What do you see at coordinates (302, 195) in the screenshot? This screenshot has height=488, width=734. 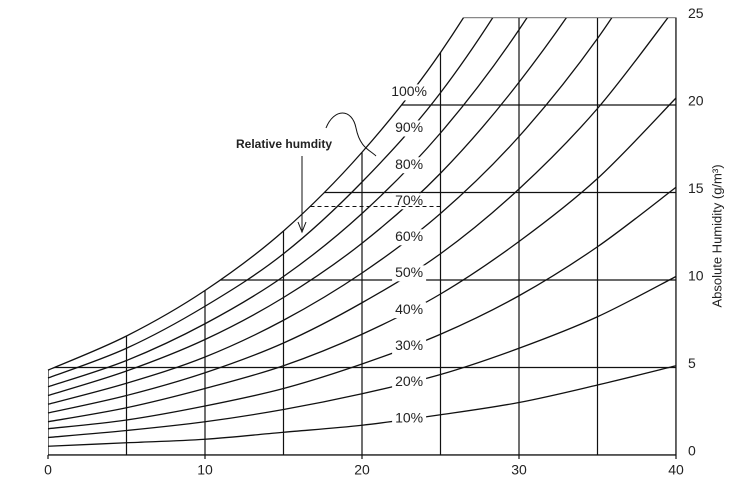 I see `annotation-arrow` at bounding box center [302, 195].